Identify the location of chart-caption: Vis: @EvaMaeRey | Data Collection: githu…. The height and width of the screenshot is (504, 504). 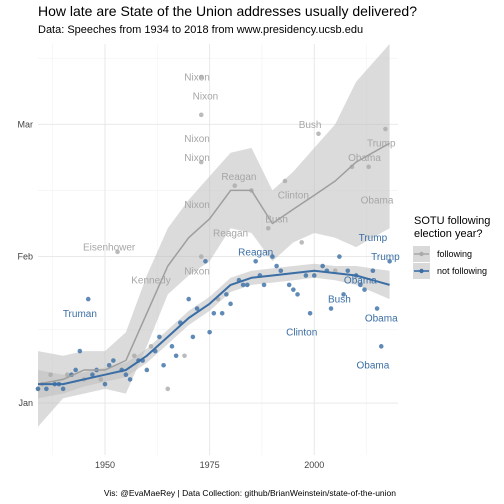
(250, 493).